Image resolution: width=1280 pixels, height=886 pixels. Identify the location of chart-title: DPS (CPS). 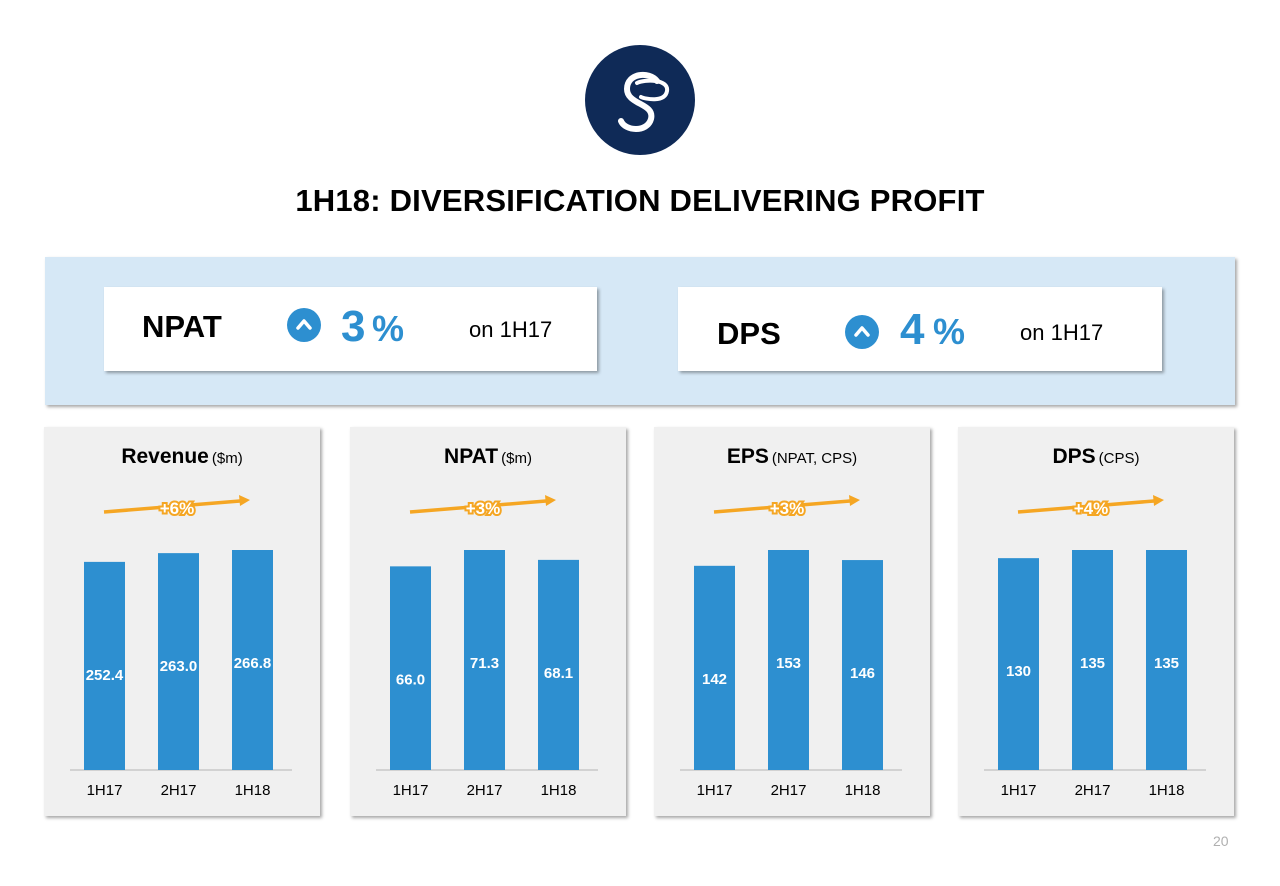
(1096, 457).